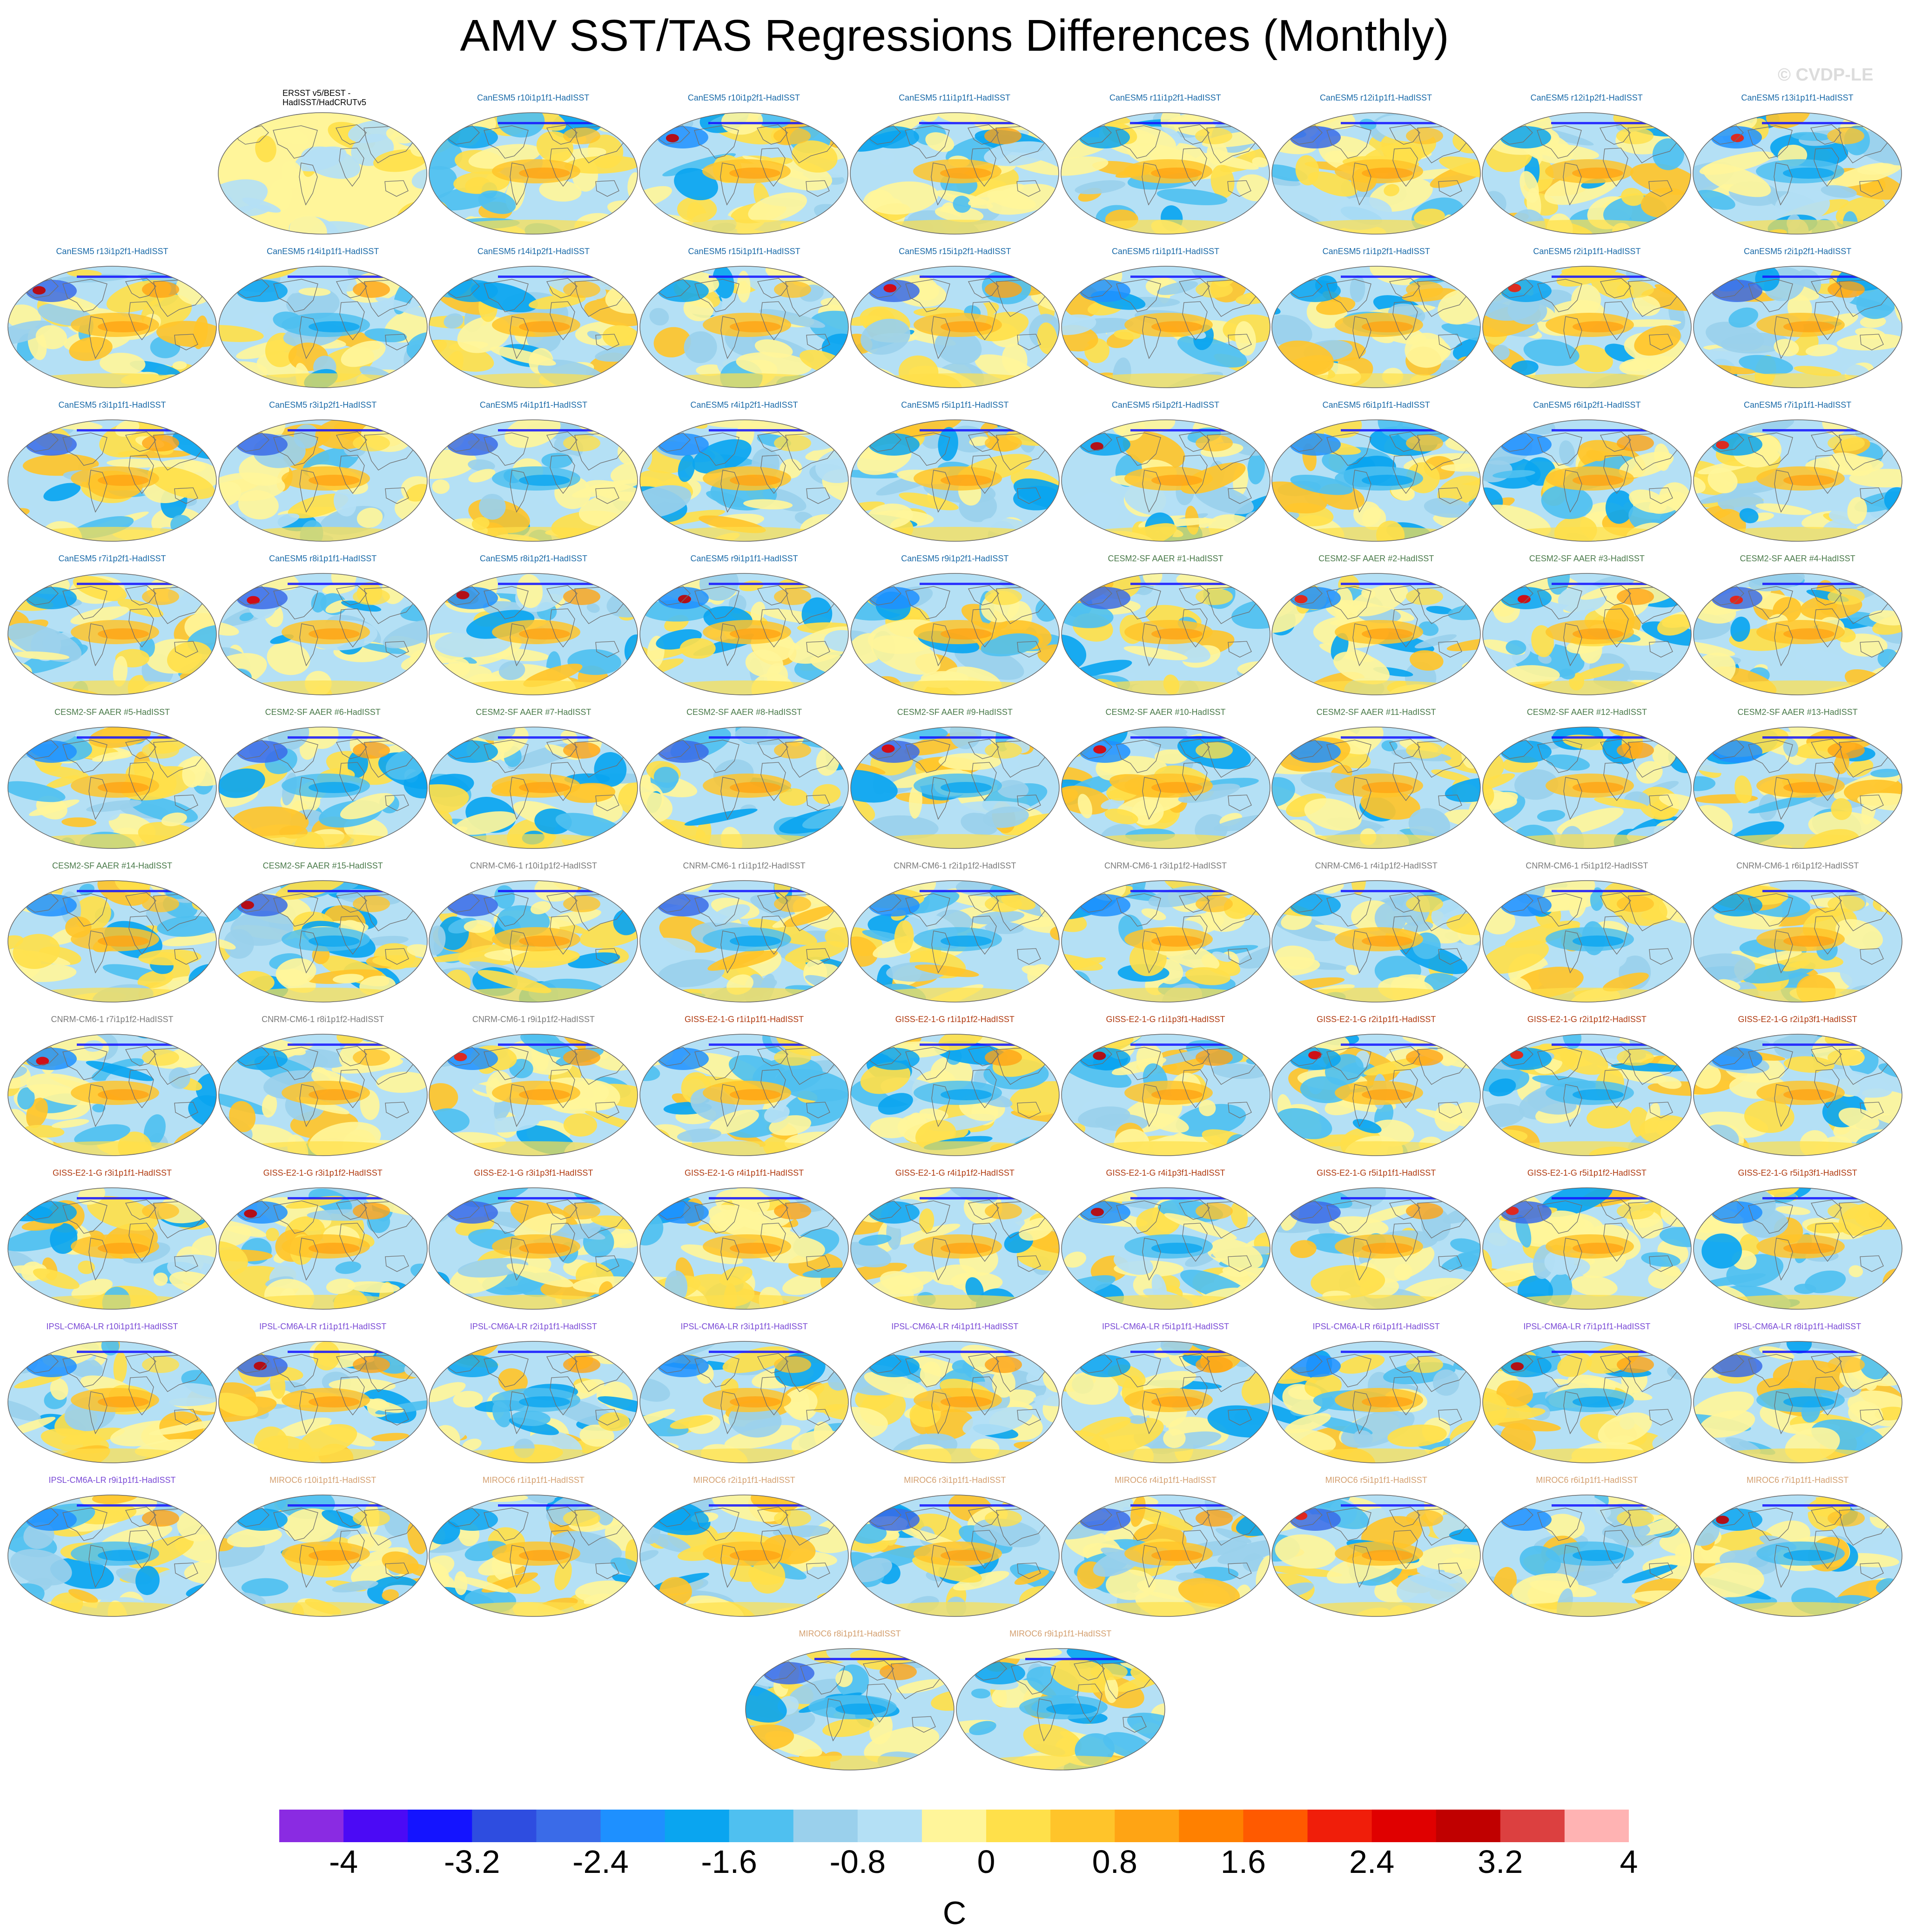 The height and width of the screenshot is (1932, 1909). I want to click on map-panel: MIROC6 r2i1p1f1-HadISST, so click(744, 1547).